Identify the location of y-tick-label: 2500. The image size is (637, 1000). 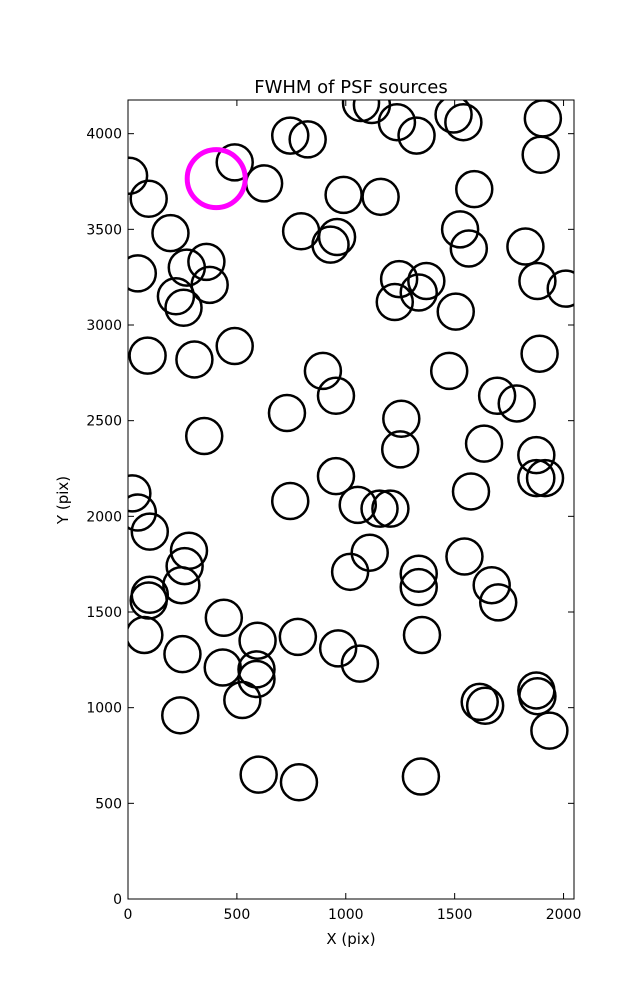
(104, 422).